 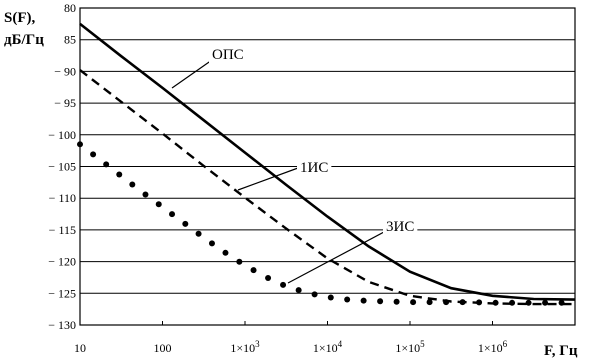 What do you see at coordinates (62, 262) in the screenshot?
I see `y-tick-label: − 120` at bounding box center [62, 262].